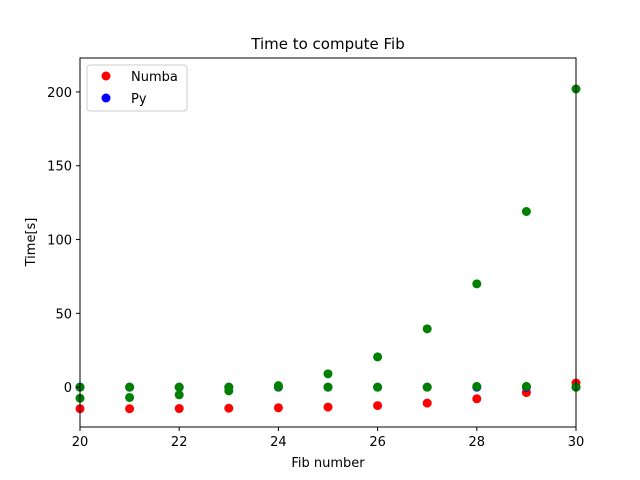  I want to click on x-tick-label: 26, so click(377, 442).